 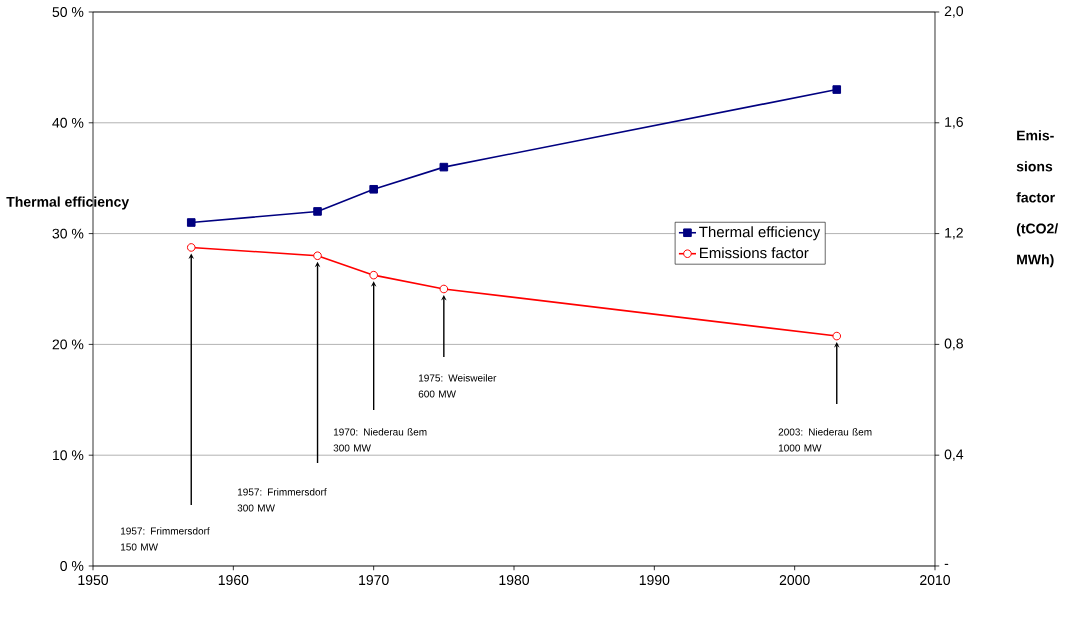 I want to click on y-tick-label: 10 %, so click(x=68, y=455).